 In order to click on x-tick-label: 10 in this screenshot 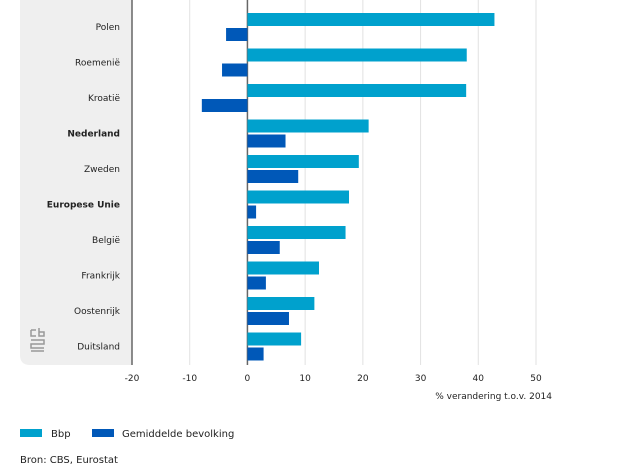, I will do `click(305, 379)`.